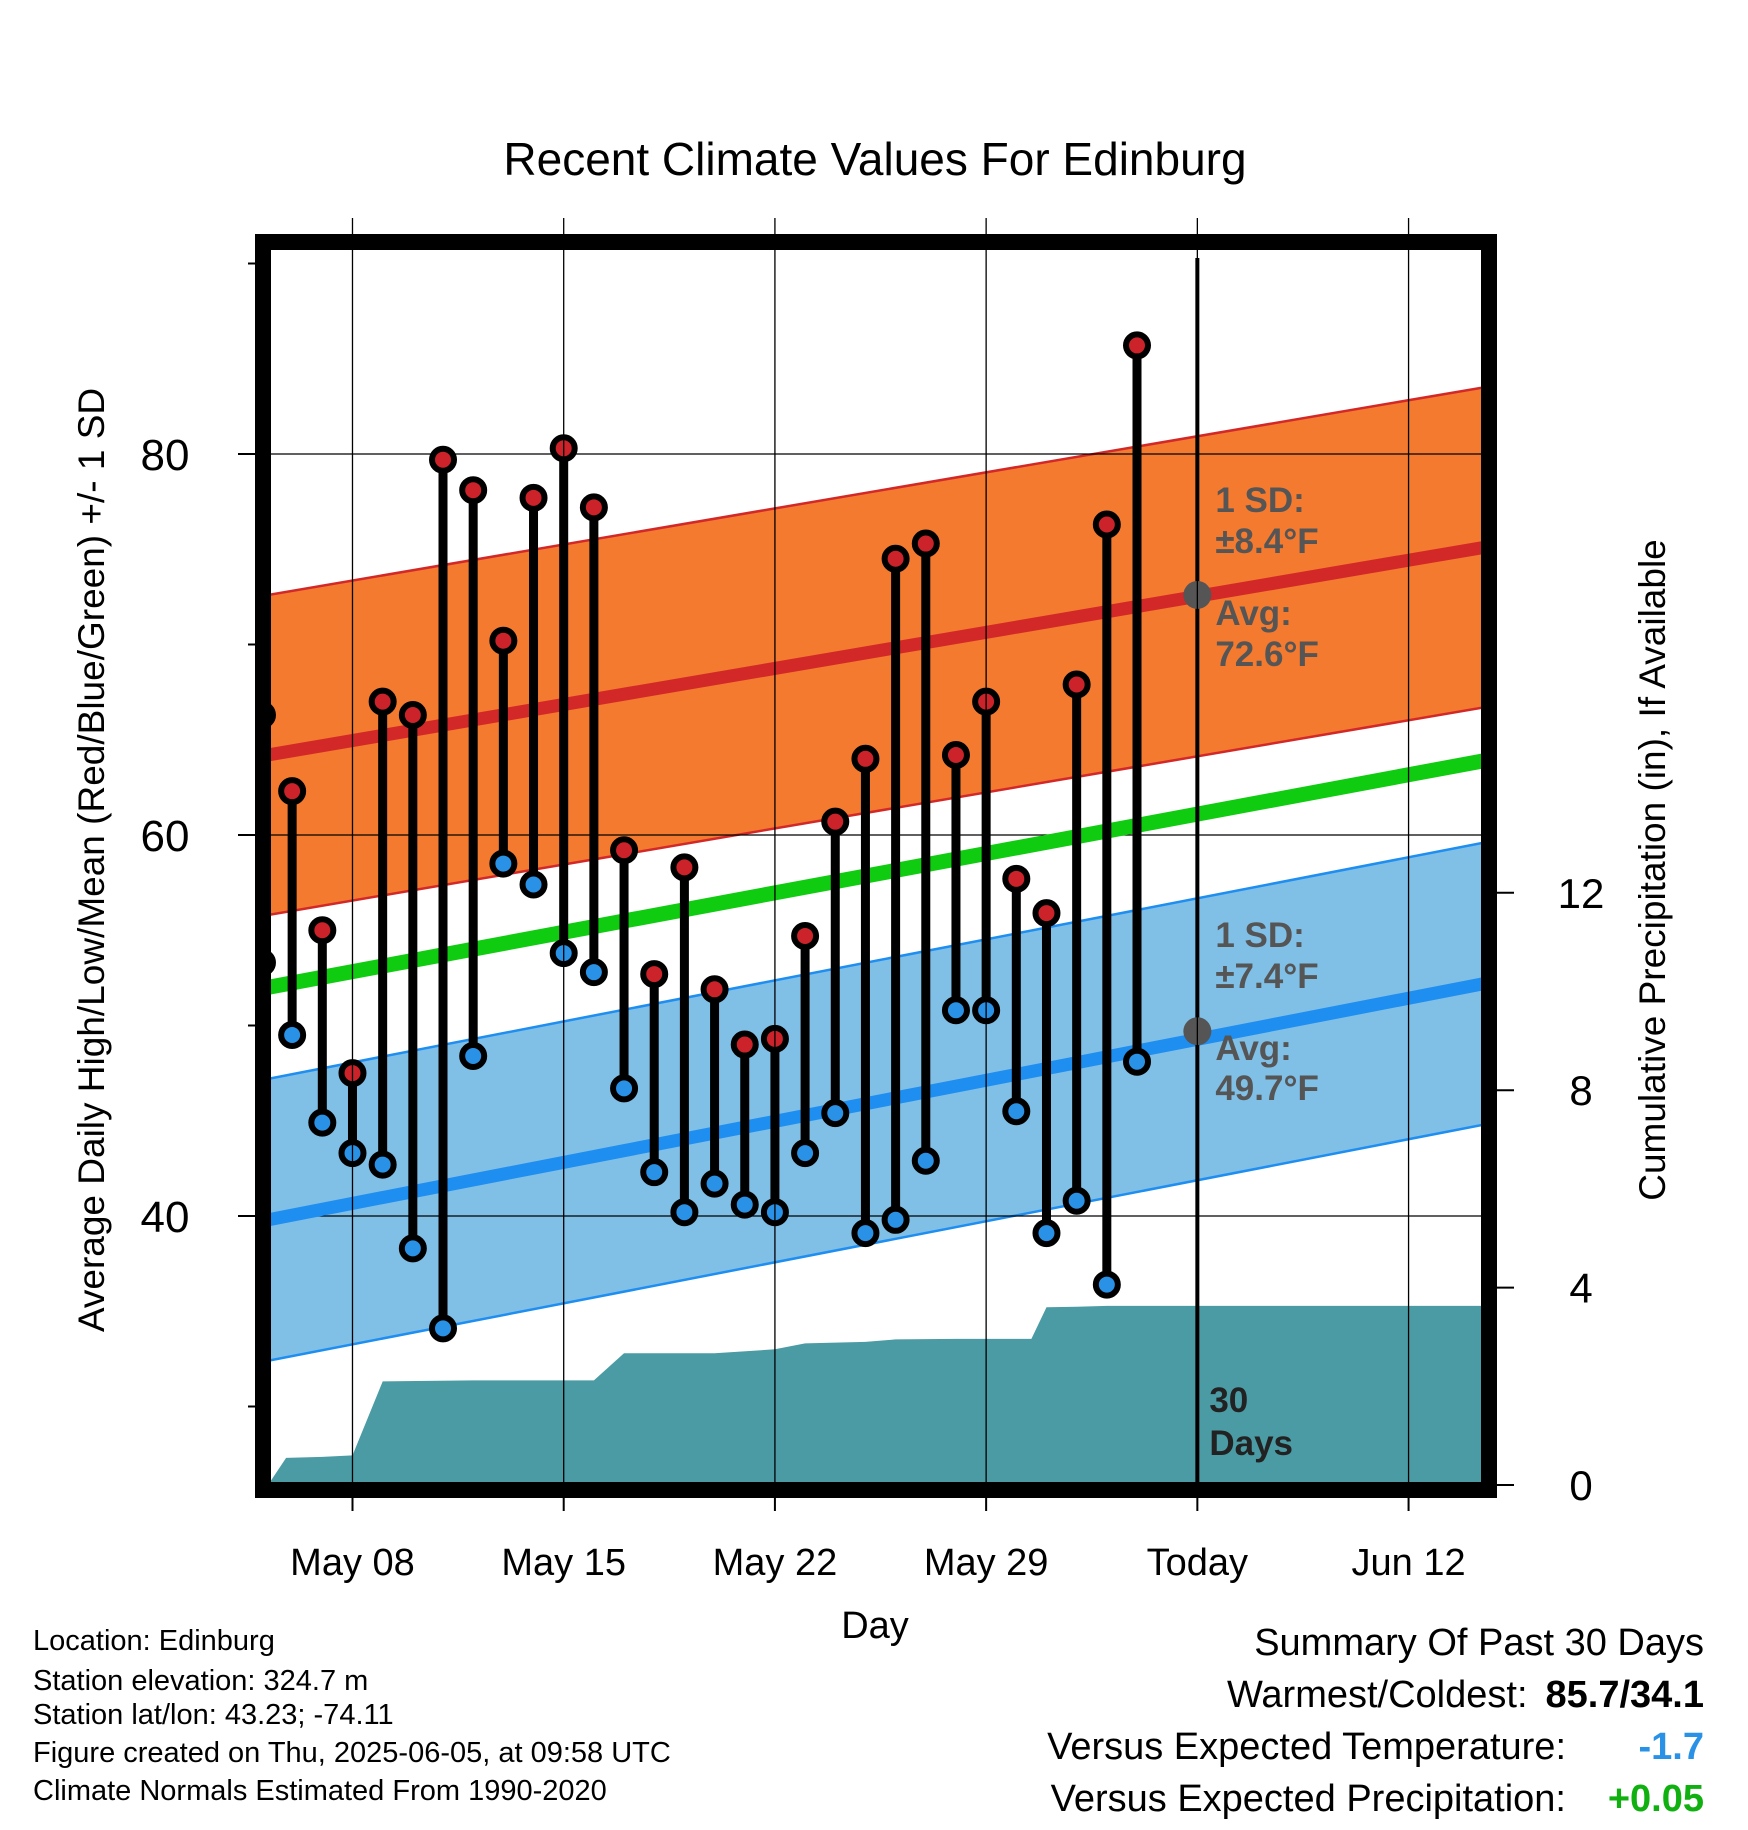  I want to click on low-sd-label: 1 SD:, so click(1259, 935).